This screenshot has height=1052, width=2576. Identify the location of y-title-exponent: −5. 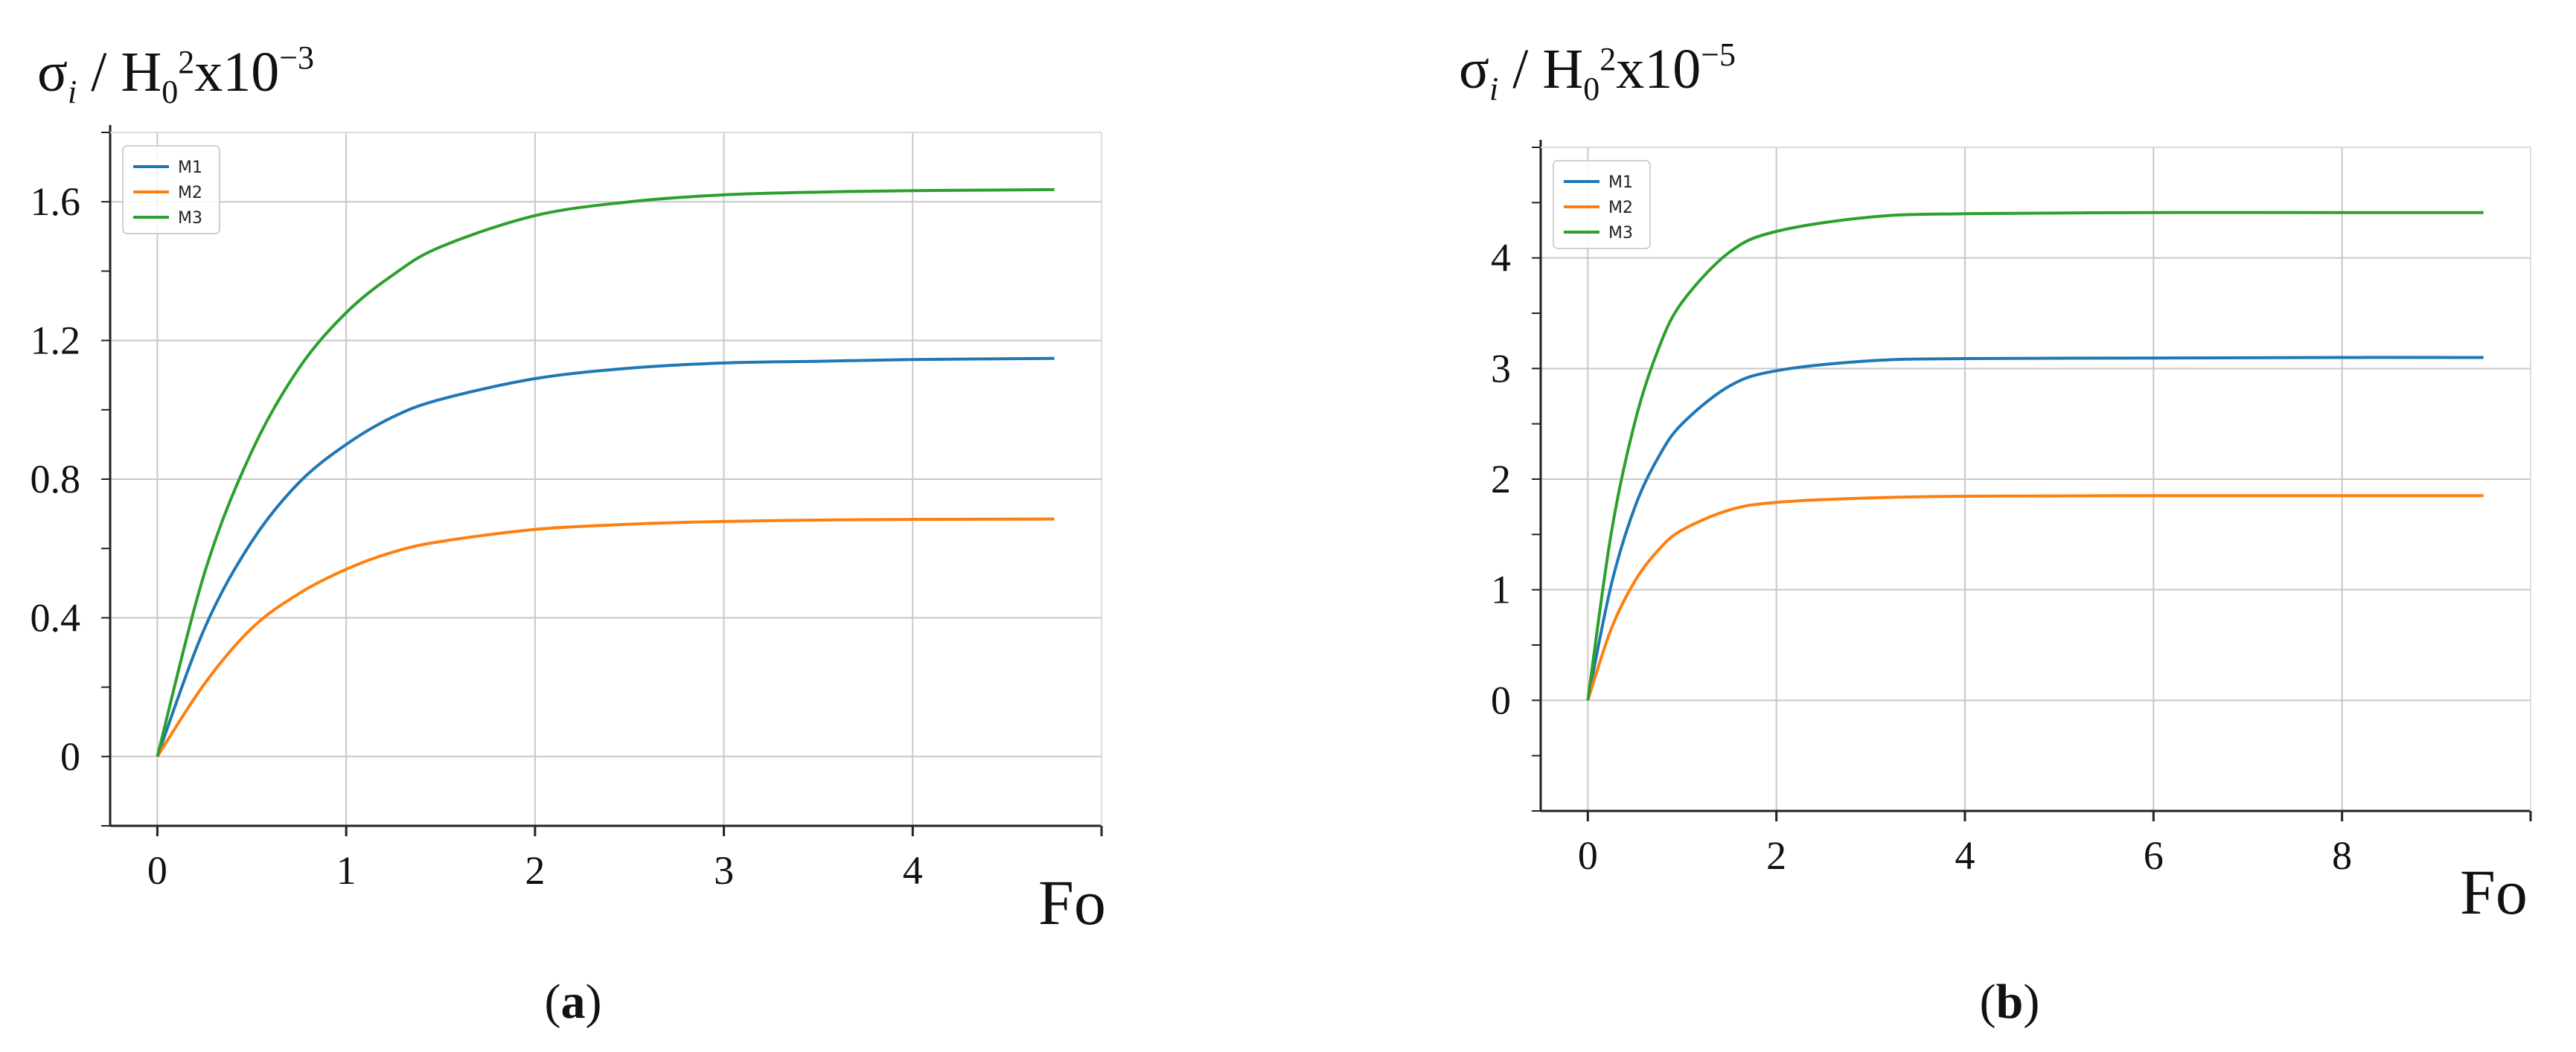
(1718, 55).